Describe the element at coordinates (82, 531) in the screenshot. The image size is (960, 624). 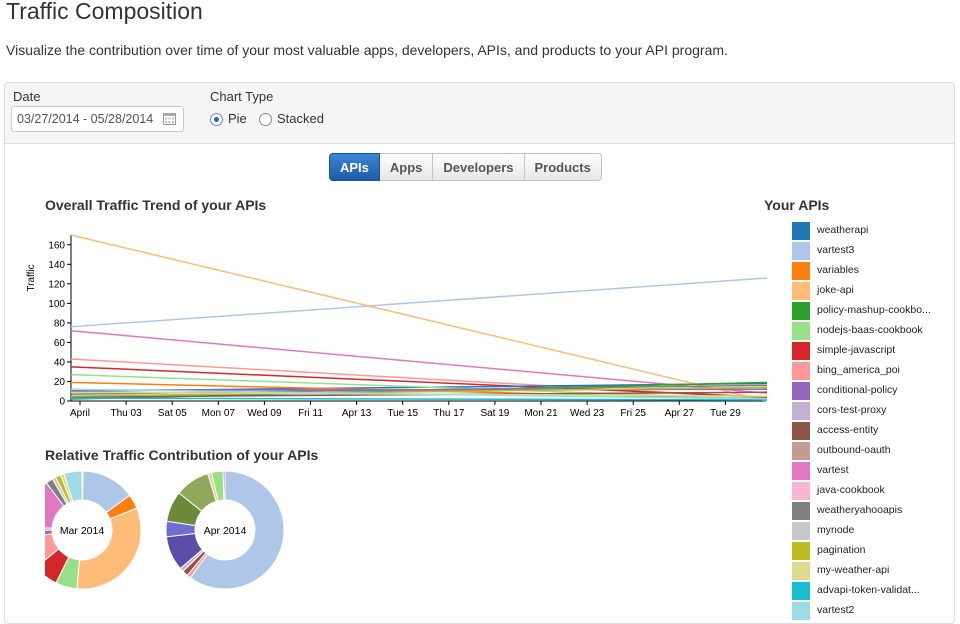
I see `donut-center-label: Mar 2014` at that location.